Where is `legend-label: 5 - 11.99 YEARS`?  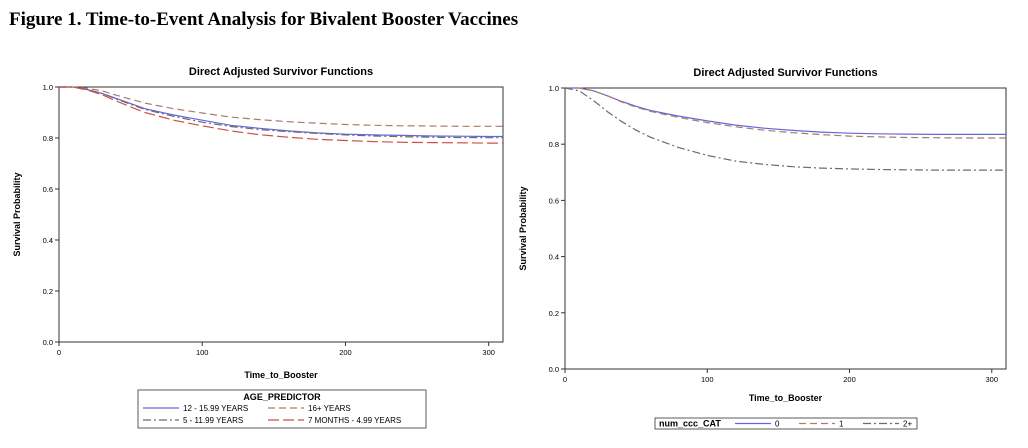
legend-label: 5 - 11.99 YEARS is located at coordinates (213, 420).